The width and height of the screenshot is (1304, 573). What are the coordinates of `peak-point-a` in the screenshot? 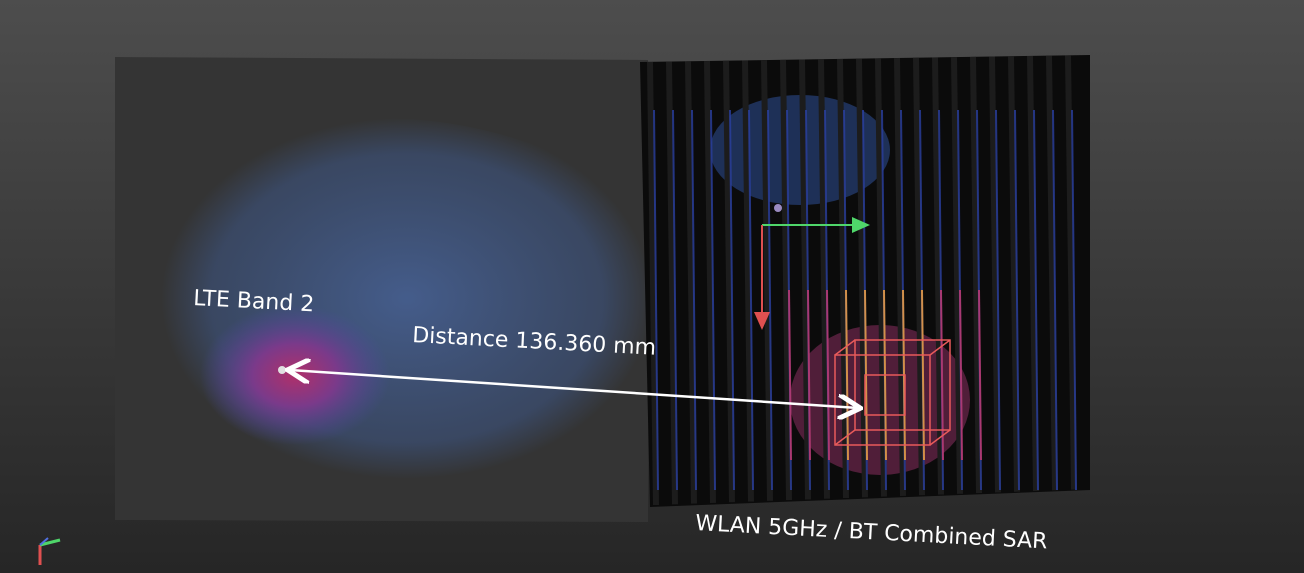 It's located at (282, 370).